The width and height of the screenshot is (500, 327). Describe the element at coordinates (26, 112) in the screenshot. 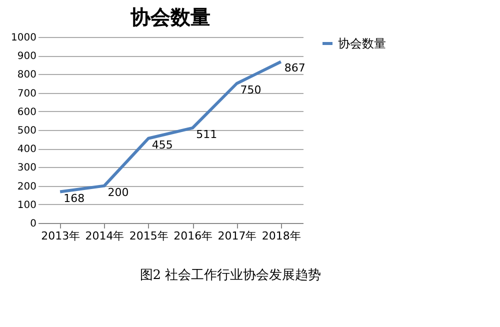

I see `y-tick-label: 600` at that location.